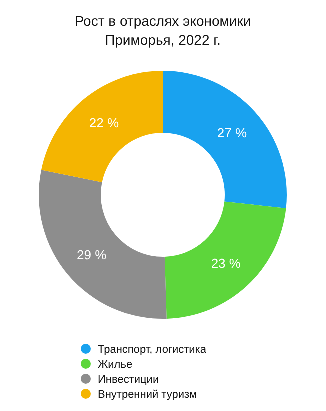  I want to click on data-label: 29 %, so click(92, 254).